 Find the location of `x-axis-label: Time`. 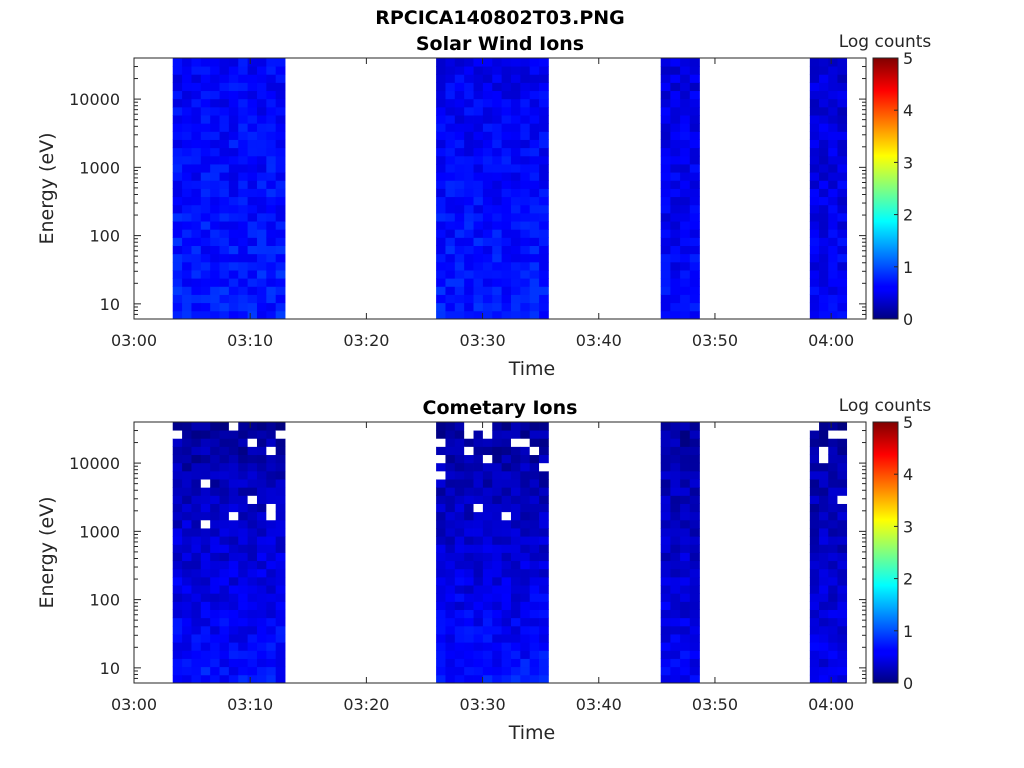

x-axis-label: Time is located at coordinates (532, 733).